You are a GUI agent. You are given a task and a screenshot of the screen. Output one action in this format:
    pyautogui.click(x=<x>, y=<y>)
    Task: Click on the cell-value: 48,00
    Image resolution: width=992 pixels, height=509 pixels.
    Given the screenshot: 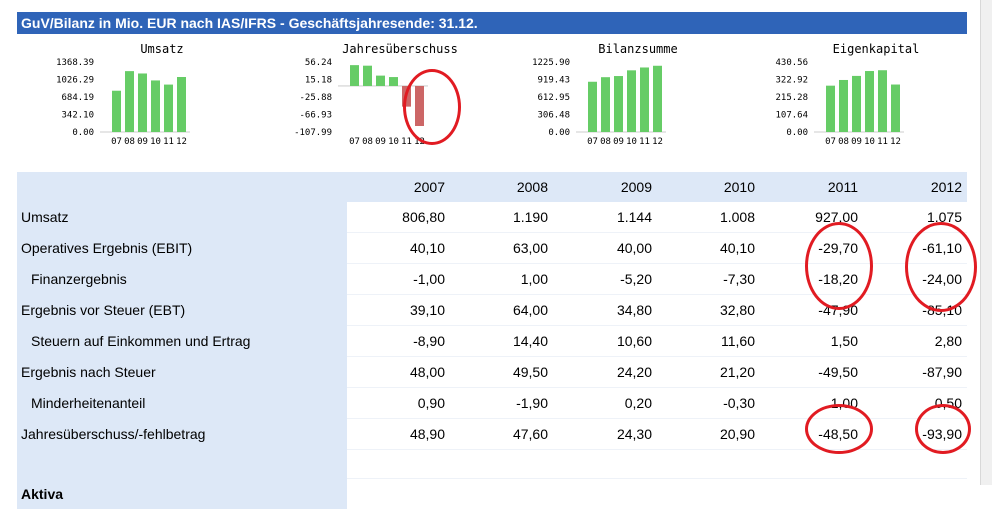 What is the action you would take?
    pyautogui.click(x=398, y=372)
    